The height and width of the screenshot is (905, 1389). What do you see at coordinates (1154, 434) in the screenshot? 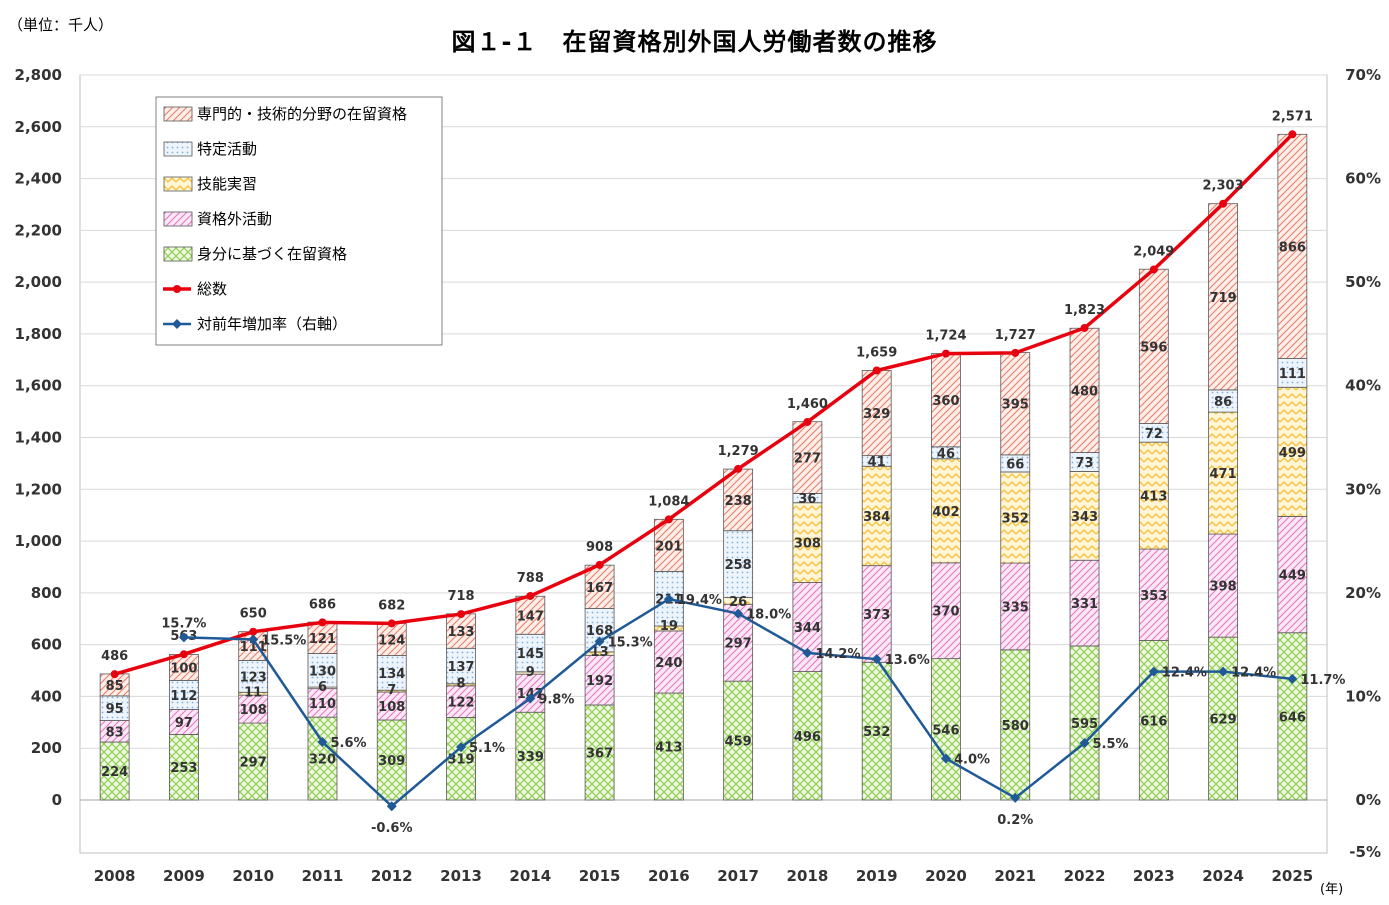
I see `segment-label: 72` at bounding box center [1154, 434].